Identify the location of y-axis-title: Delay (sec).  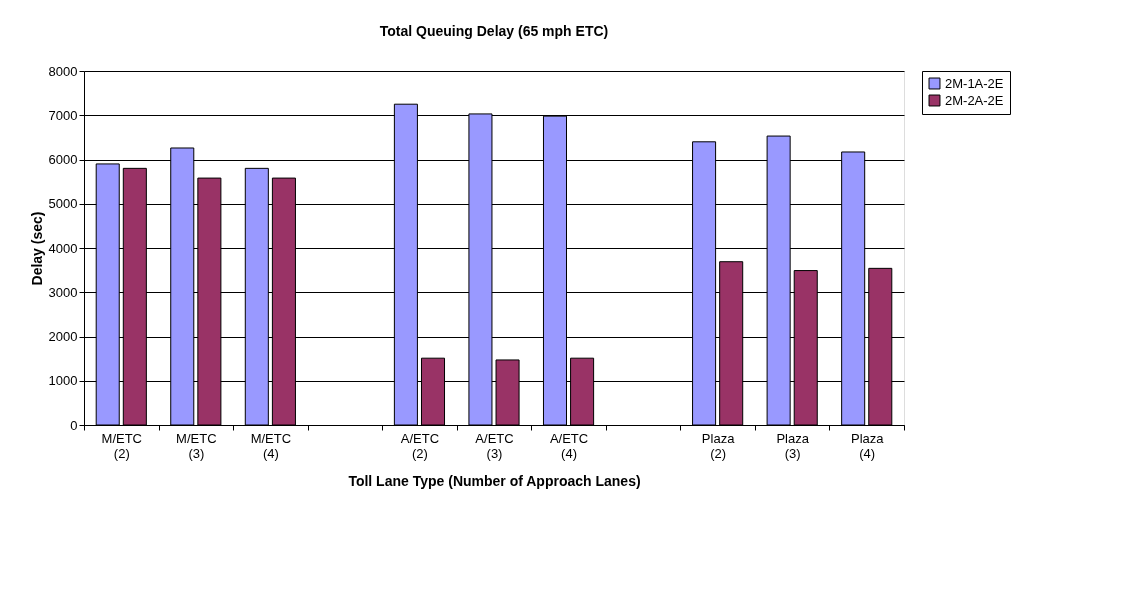
(36, 248).